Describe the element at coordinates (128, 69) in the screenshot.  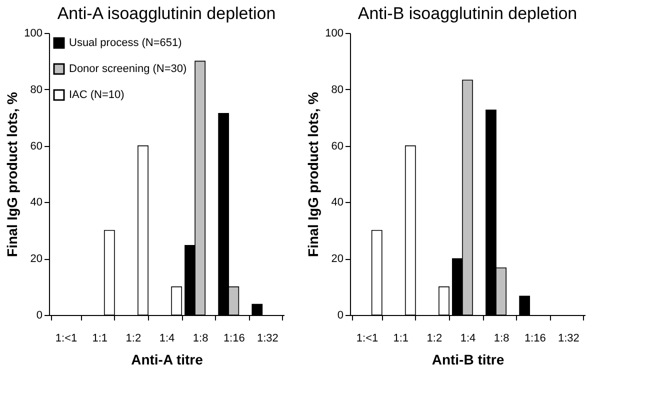
I see `legend-label: Donor screening (N=30)` at that location.